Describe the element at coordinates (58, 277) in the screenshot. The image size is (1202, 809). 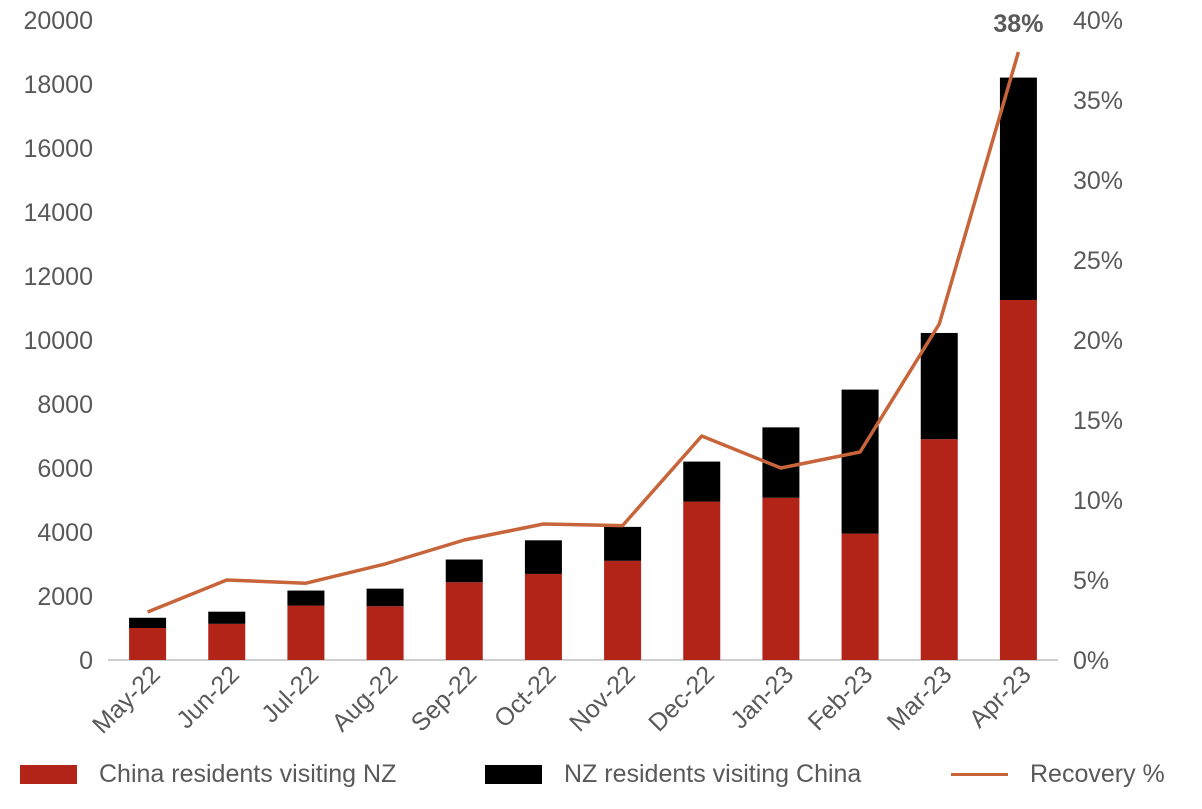
I see `left-tick-label: 12000` at that location.